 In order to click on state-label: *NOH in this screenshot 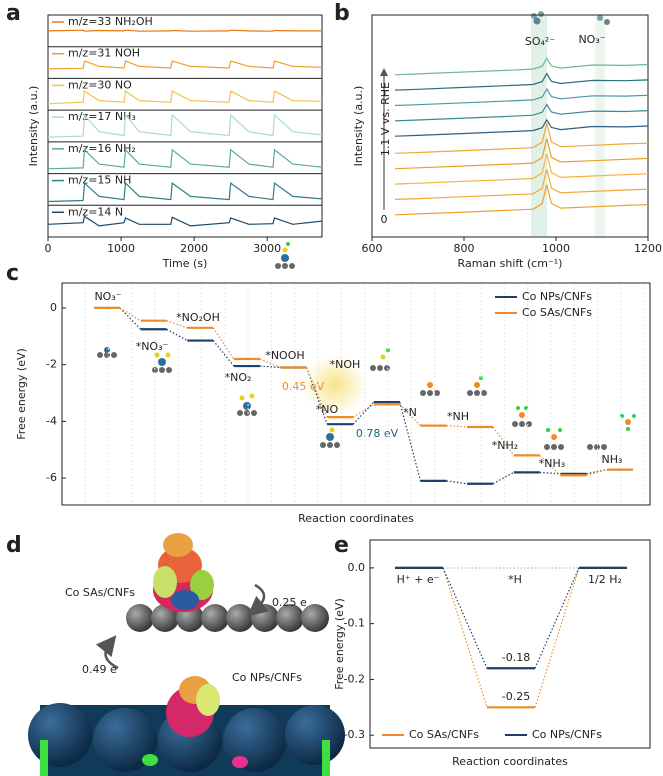, I will do `click(345, 364)`.